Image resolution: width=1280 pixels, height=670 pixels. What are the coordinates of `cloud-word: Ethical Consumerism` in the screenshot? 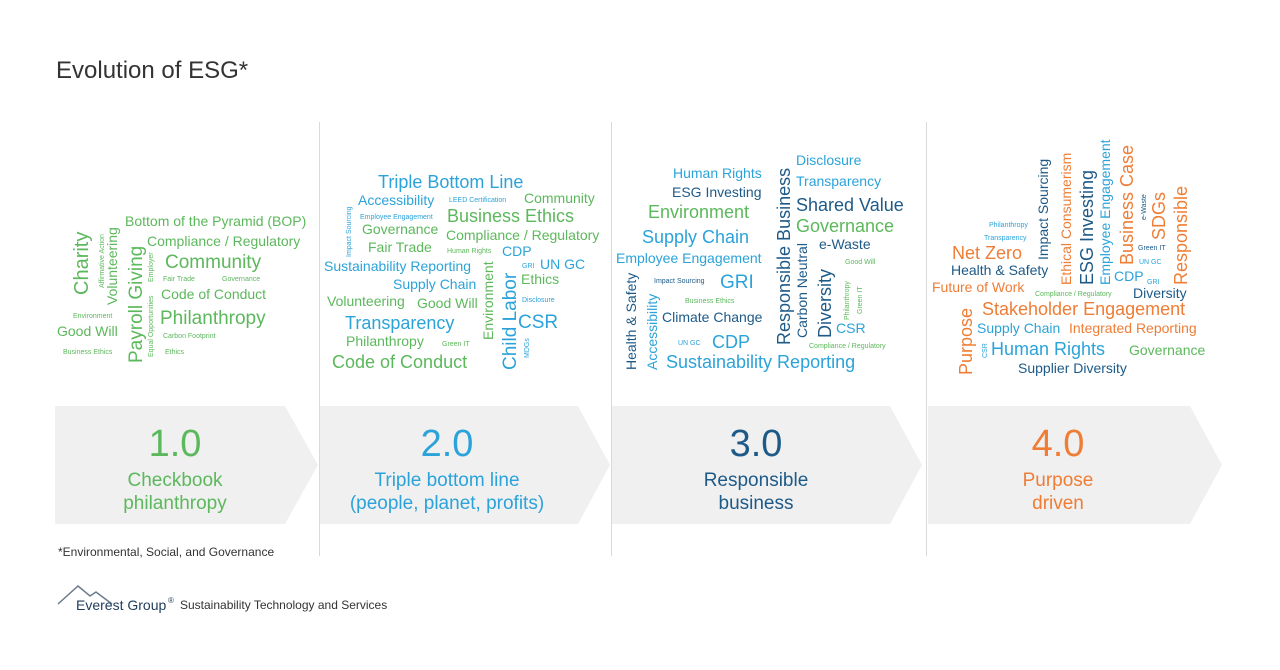 It's located at (1066, 219).